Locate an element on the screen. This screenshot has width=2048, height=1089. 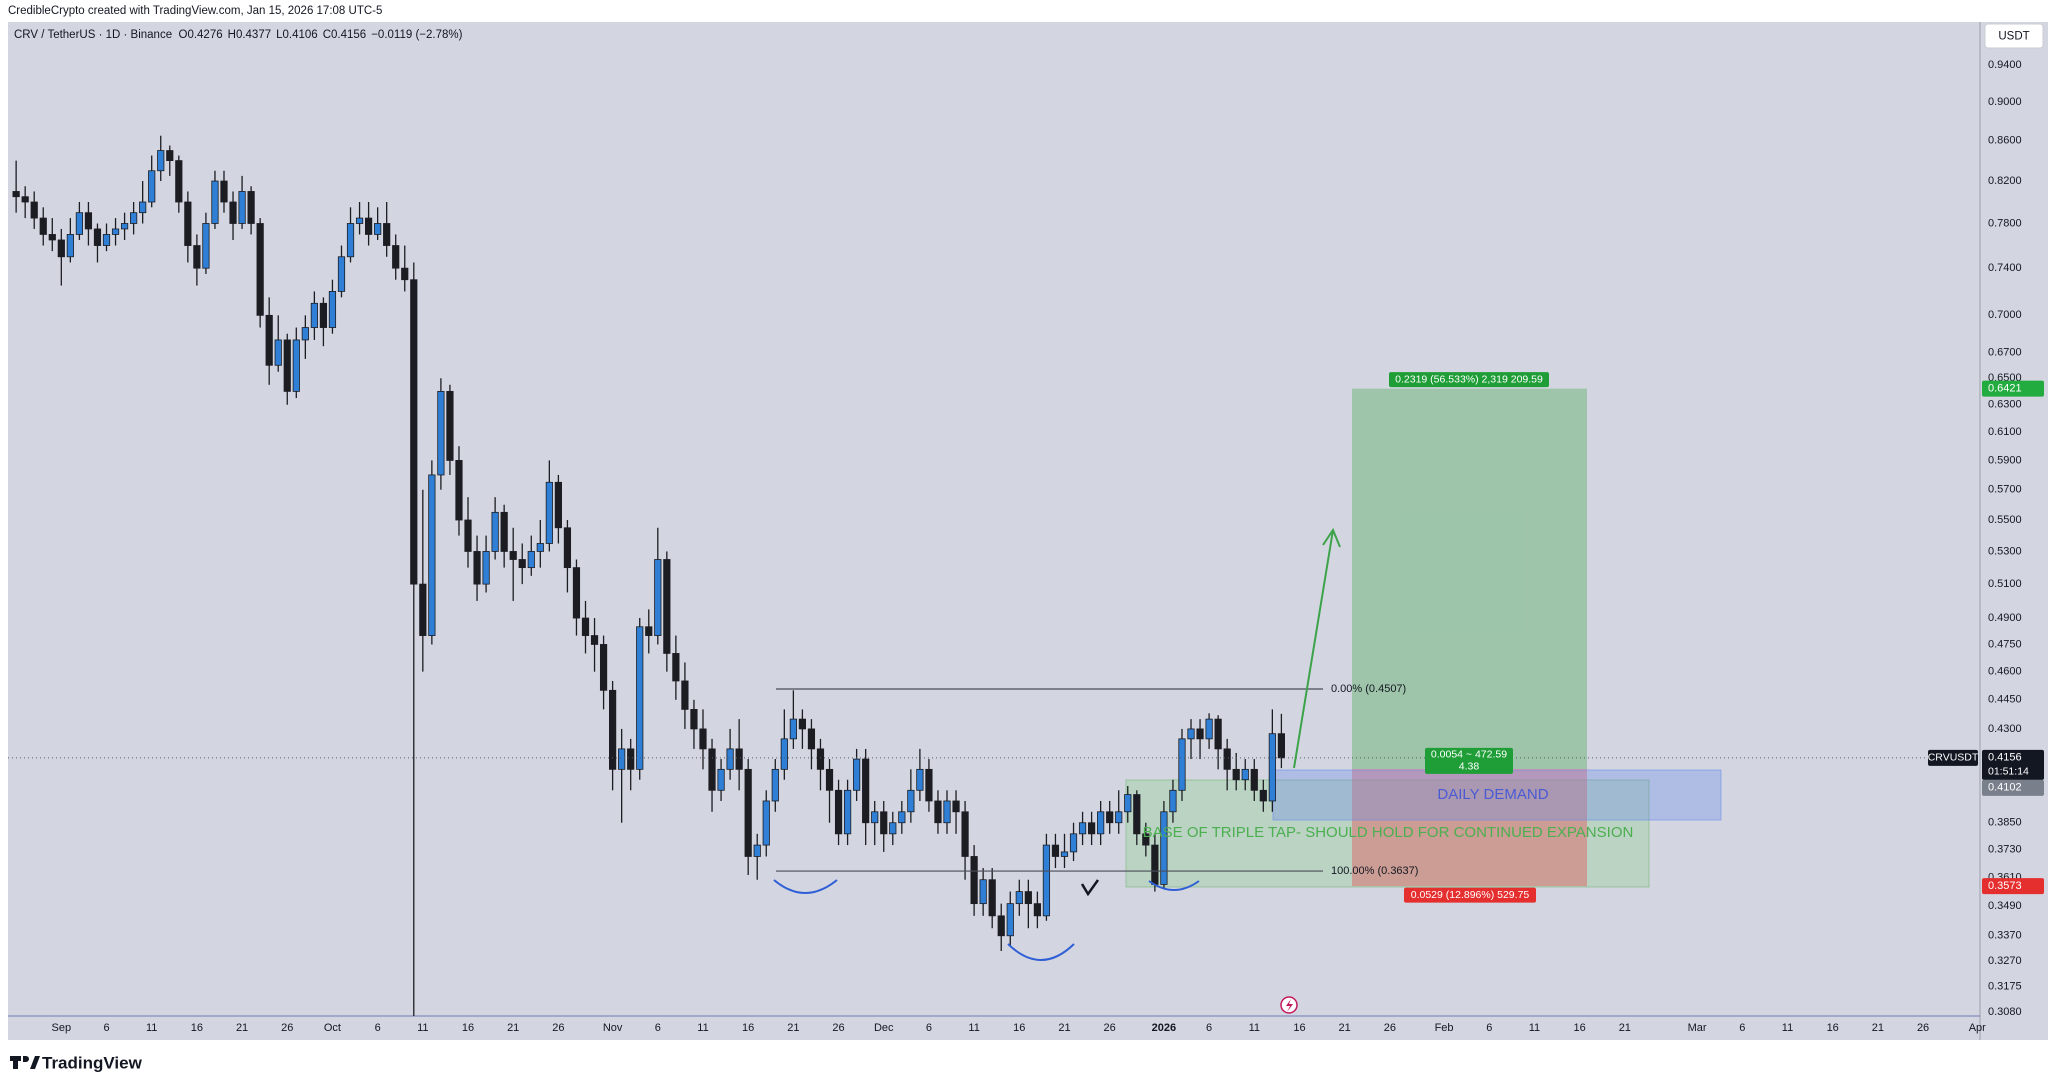
legend-change: −0.0119 (−2.78%) is located at coordinates (417, 35).